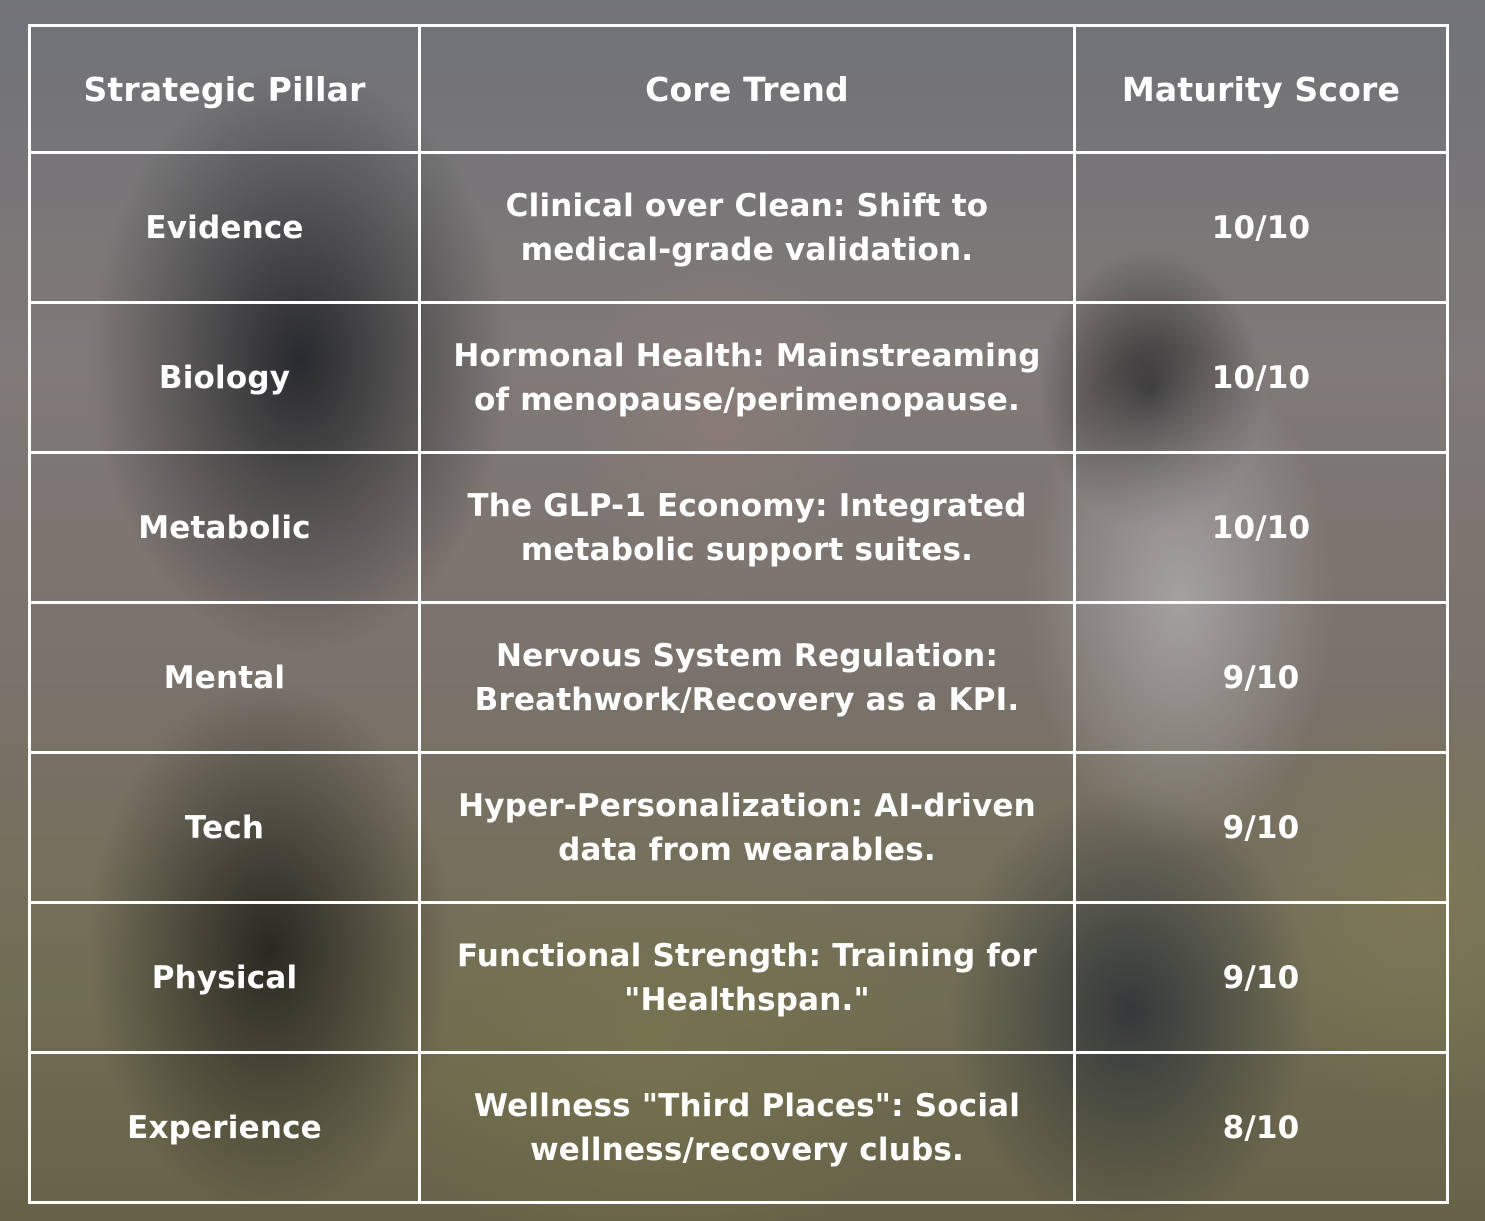  What do you see at coordinates (224, 827) in the screenshot?
I see `pillar-cell: Tech` at bounding box center [224, 827].